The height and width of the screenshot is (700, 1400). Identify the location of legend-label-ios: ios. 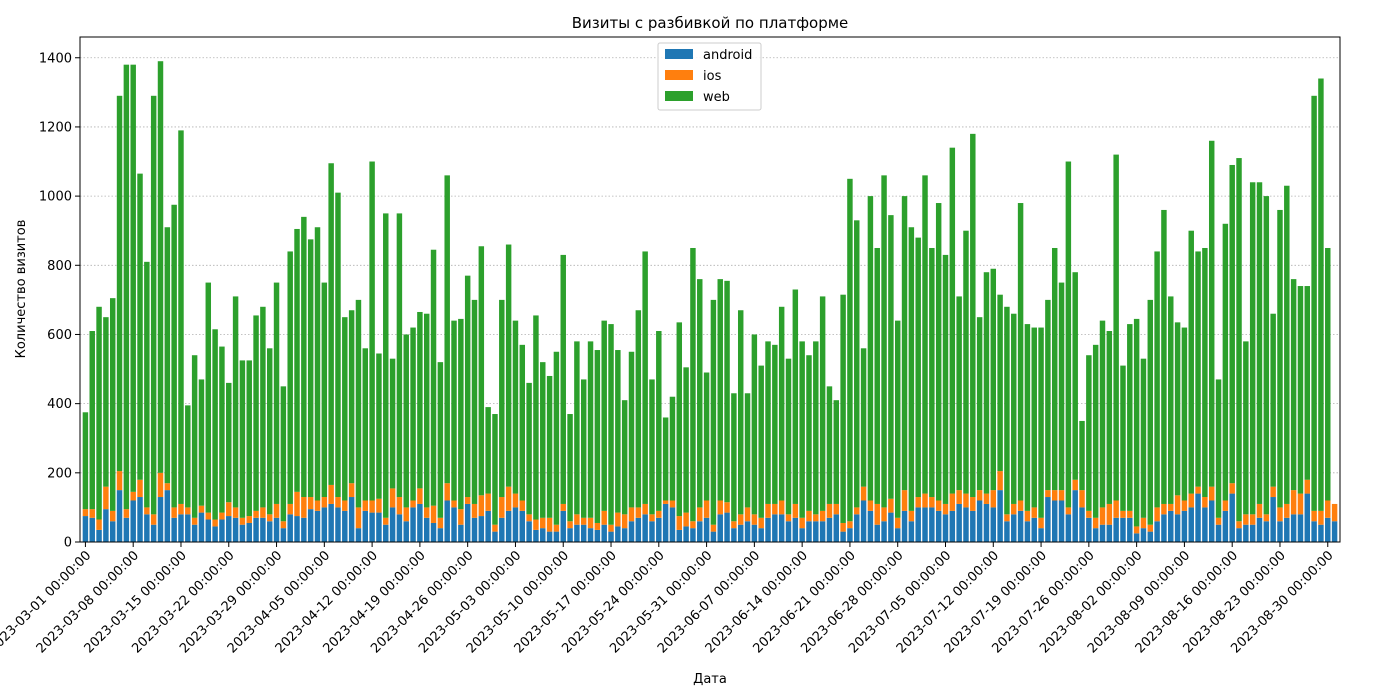
(712, 76).